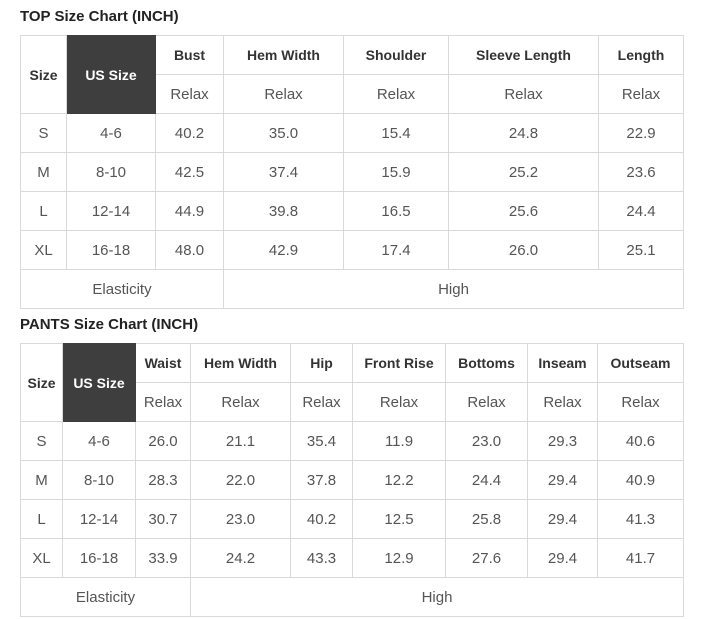  What do you see at coordinates (396, 211) in the screenshot?
I see `value-cell: 16.5` at bounding box center [396, 211].